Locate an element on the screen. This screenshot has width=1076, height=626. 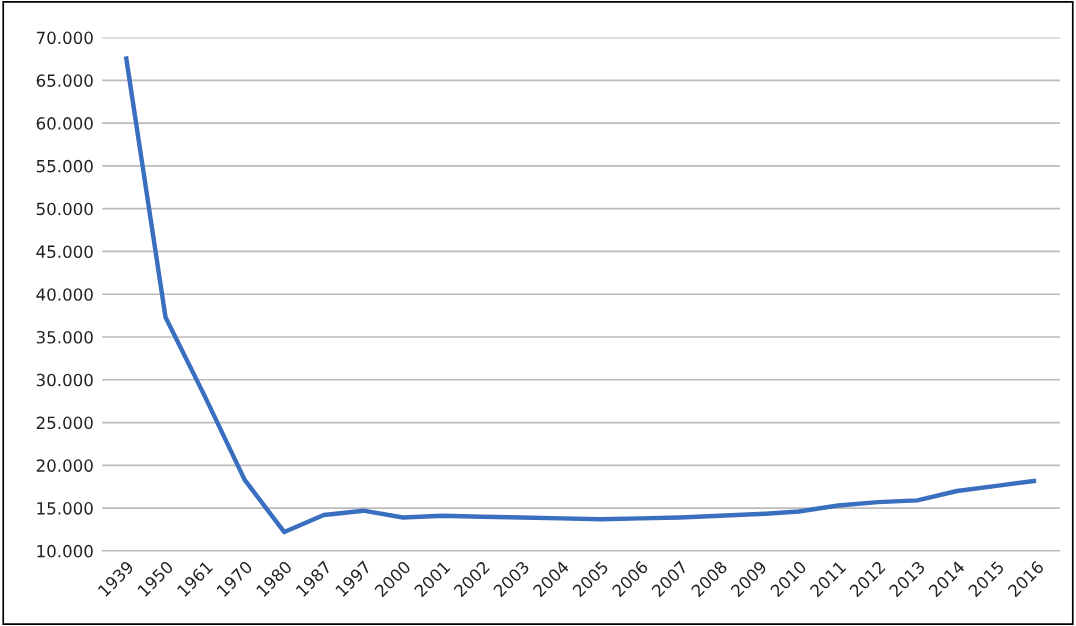
y-tick-label: 55.000 is located at coordinates (64, 166).